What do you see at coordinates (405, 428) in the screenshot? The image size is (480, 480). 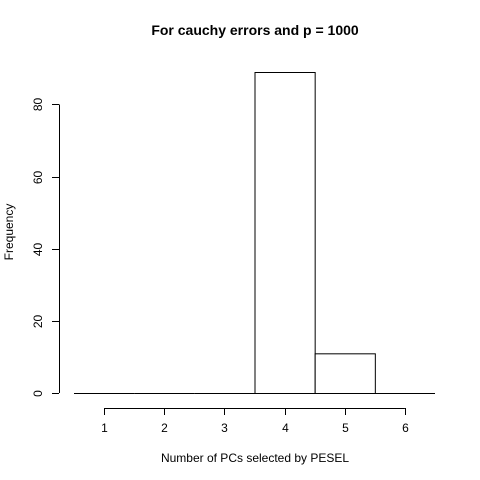 I see `x-tick-label: 6` at bounding box center [405, 428].